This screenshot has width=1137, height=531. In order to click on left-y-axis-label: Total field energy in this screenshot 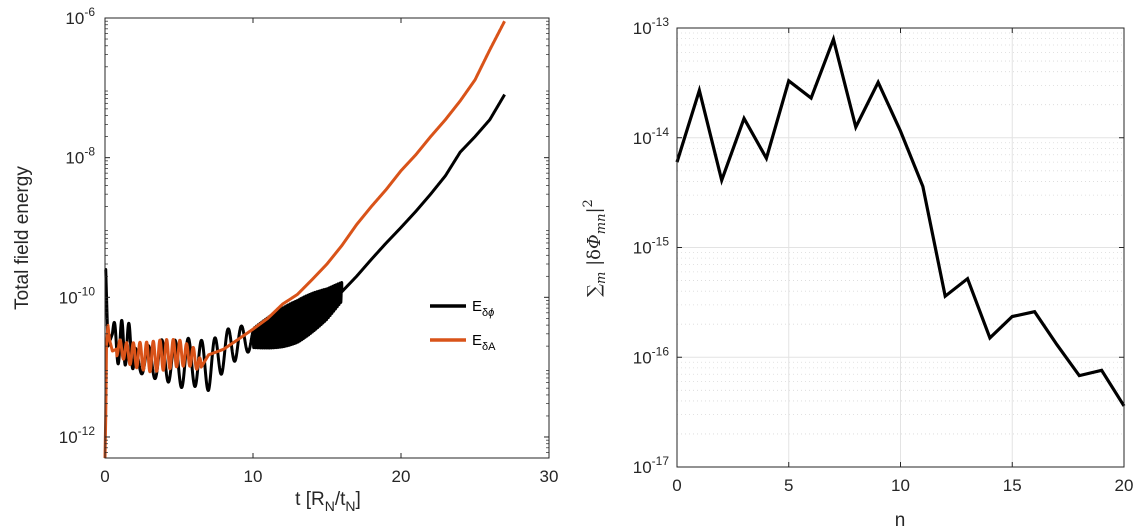, I will do `click(22, 238)`.